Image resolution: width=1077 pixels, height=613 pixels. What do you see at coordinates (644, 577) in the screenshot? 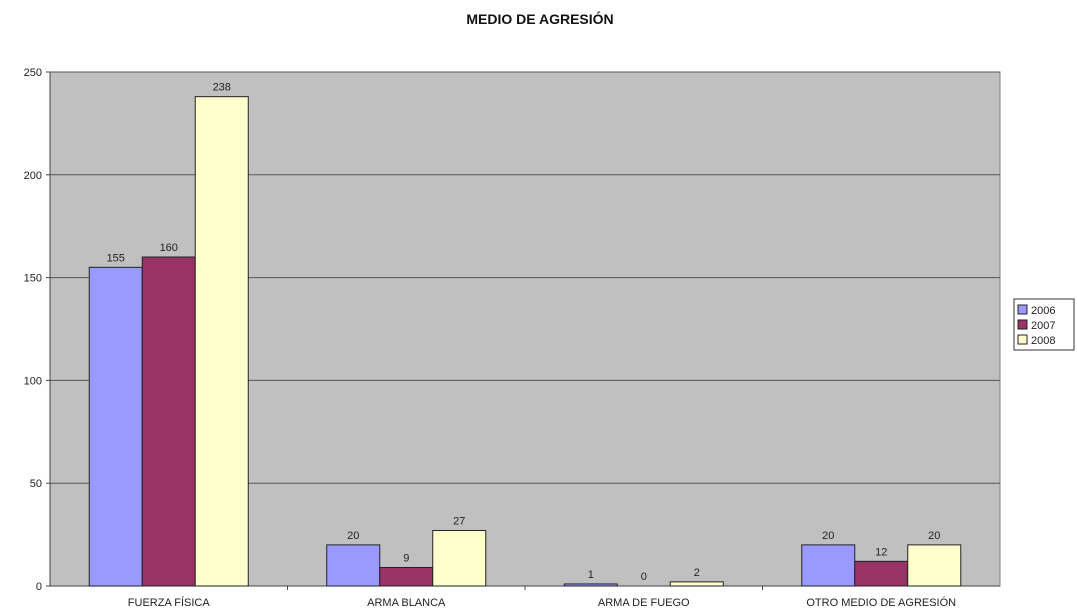
I see `data-label-2007-2: 0` at bounding box center [644, 577].